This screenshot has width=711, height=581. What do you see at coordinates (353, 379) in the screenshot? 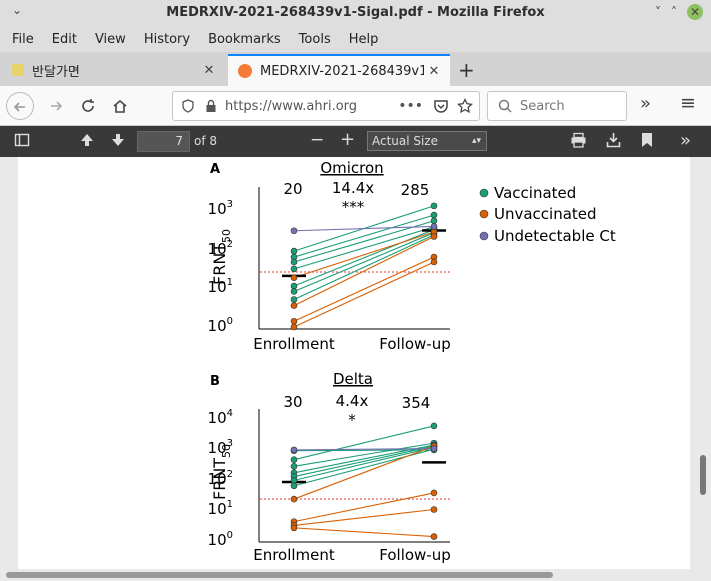
I see `panel-b-title: Delta` at bounding box center [353, 379].